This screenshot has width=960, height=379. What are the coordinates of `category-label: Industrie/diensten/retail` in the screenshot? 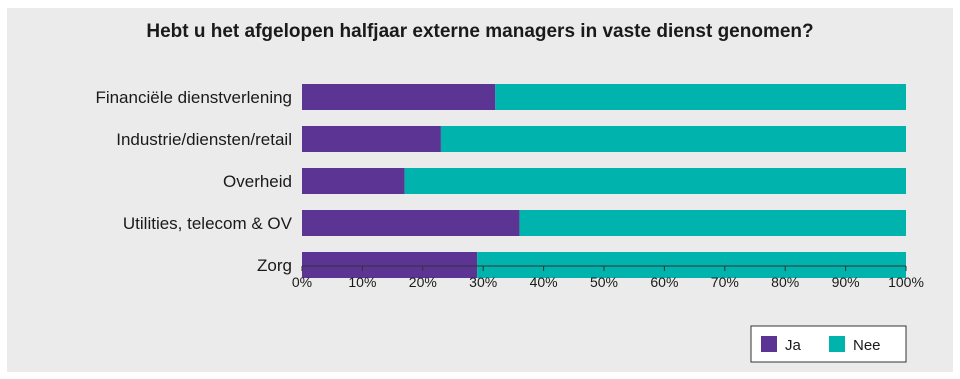 It's located at (204, 139).